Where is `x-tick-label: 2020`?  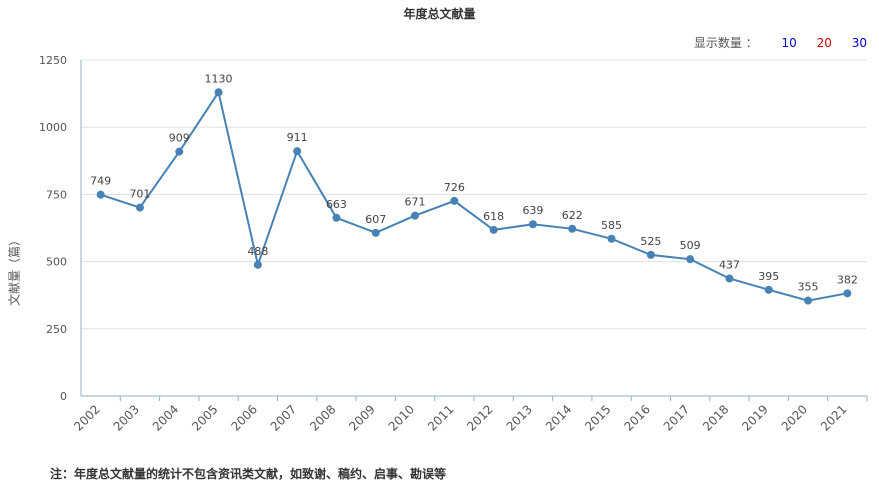 x-tick-label: 2020 is located at coordinates (794, 417).